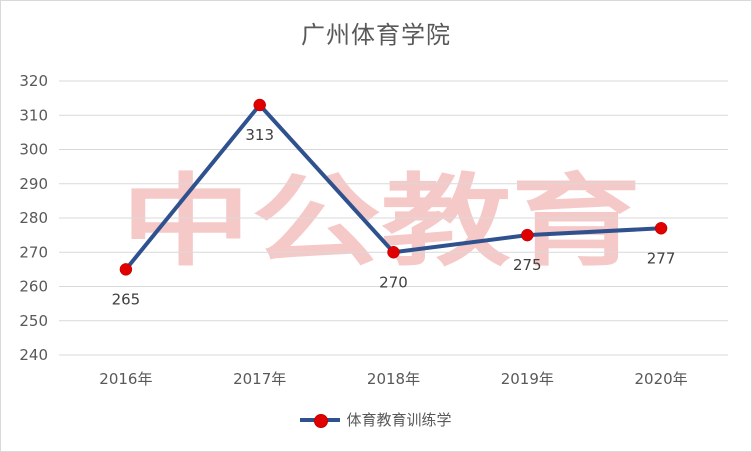  Describe the element at coordinates (527, 379) in the screenshot. I see `x-tick-label: 2019年` at that location.